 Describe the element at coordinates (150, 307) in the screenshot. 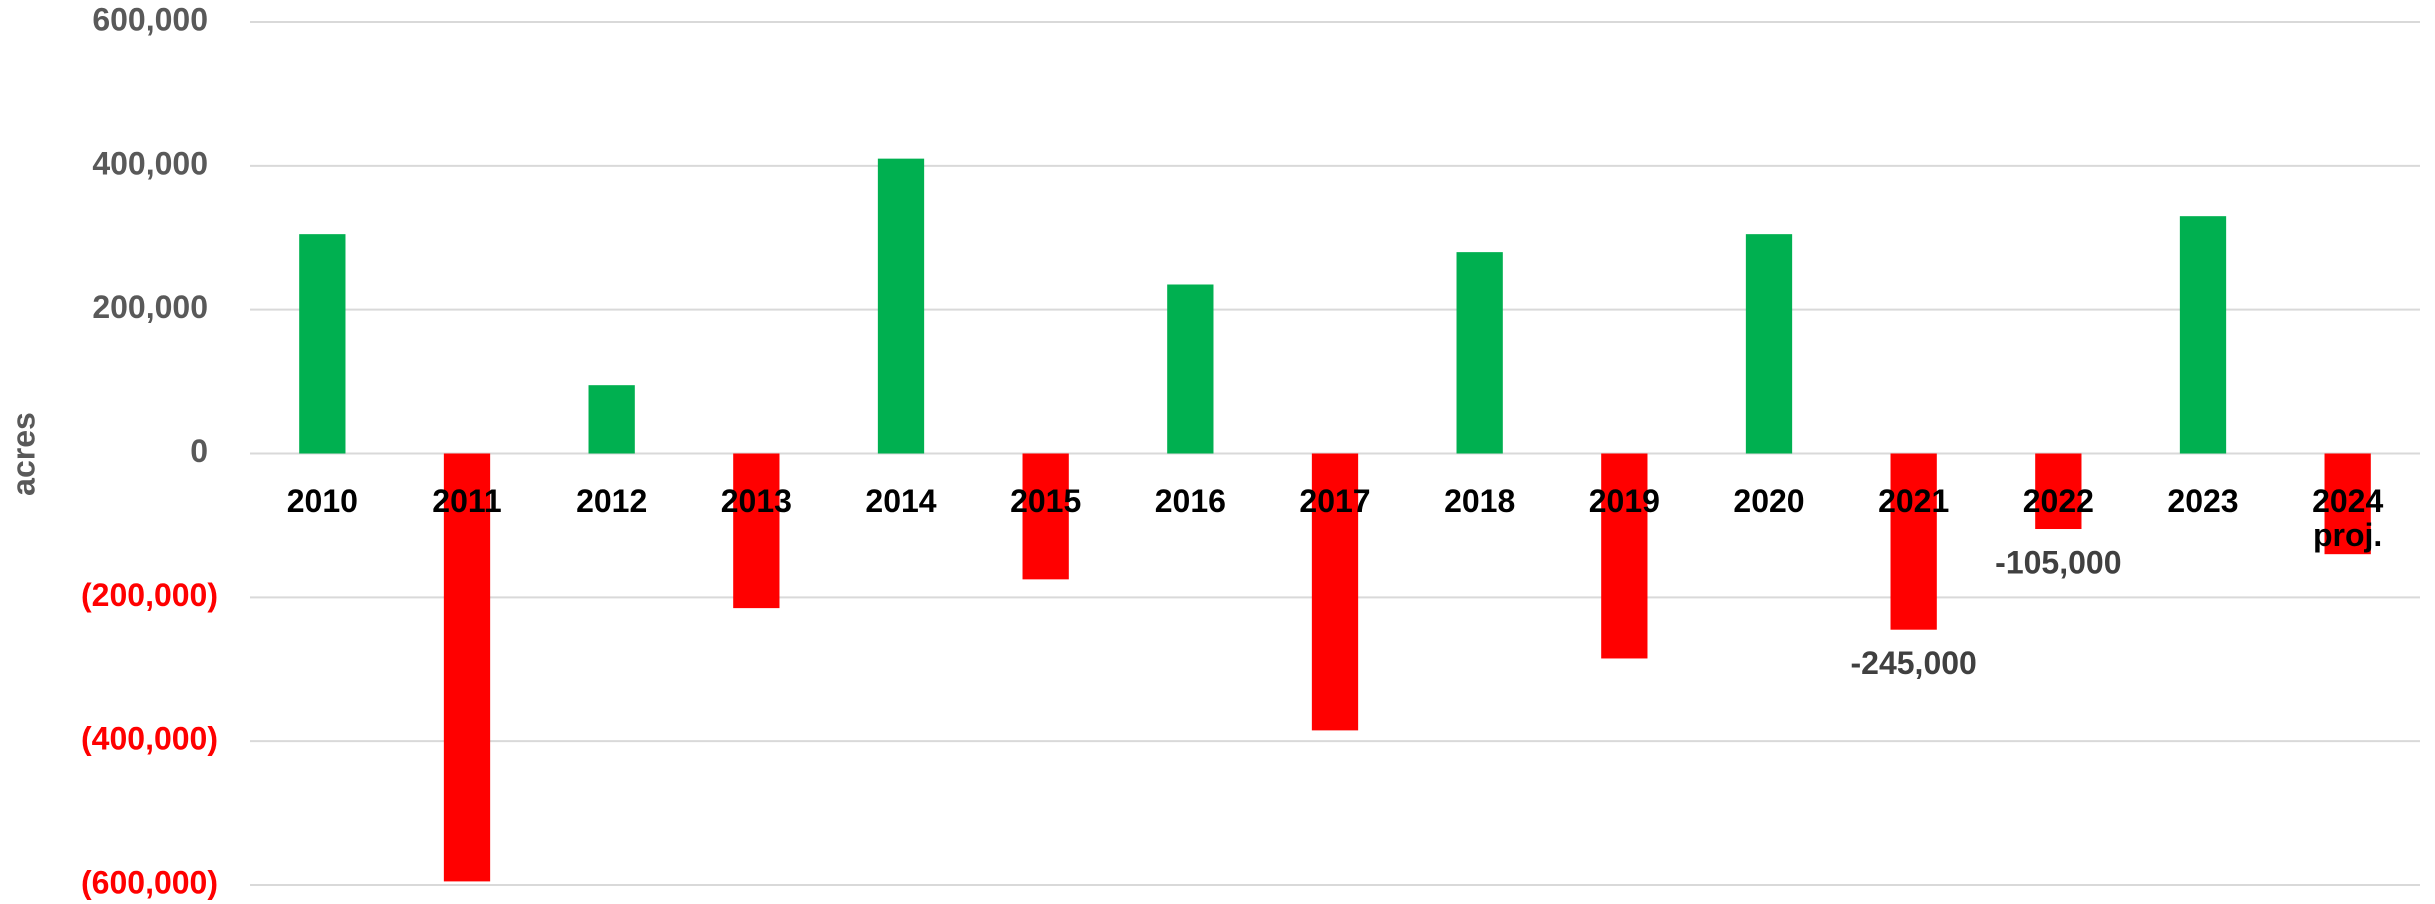

I see `y-tick-label: 200,000` at that location.